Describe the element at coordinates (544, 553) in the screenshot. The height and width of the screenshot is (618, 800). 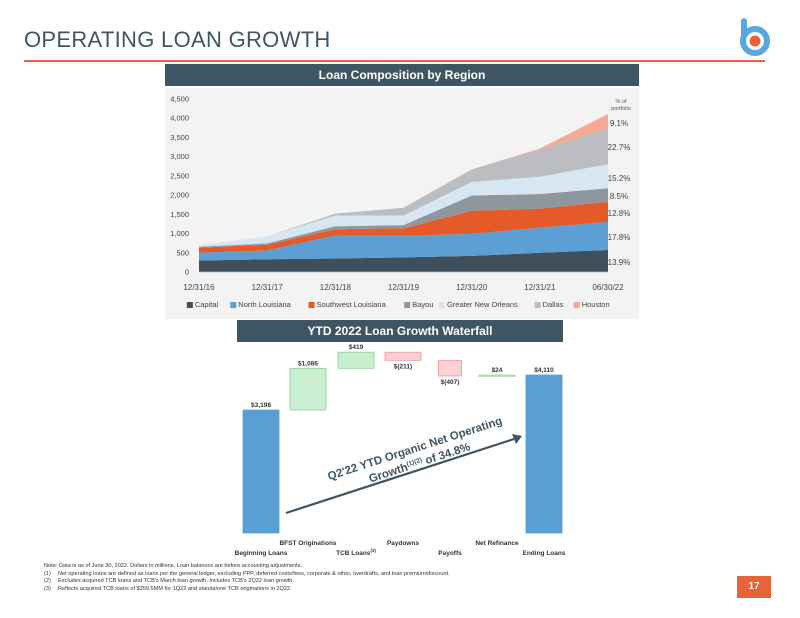
I see `cat-ending-loans: Ending Loans` at that location.